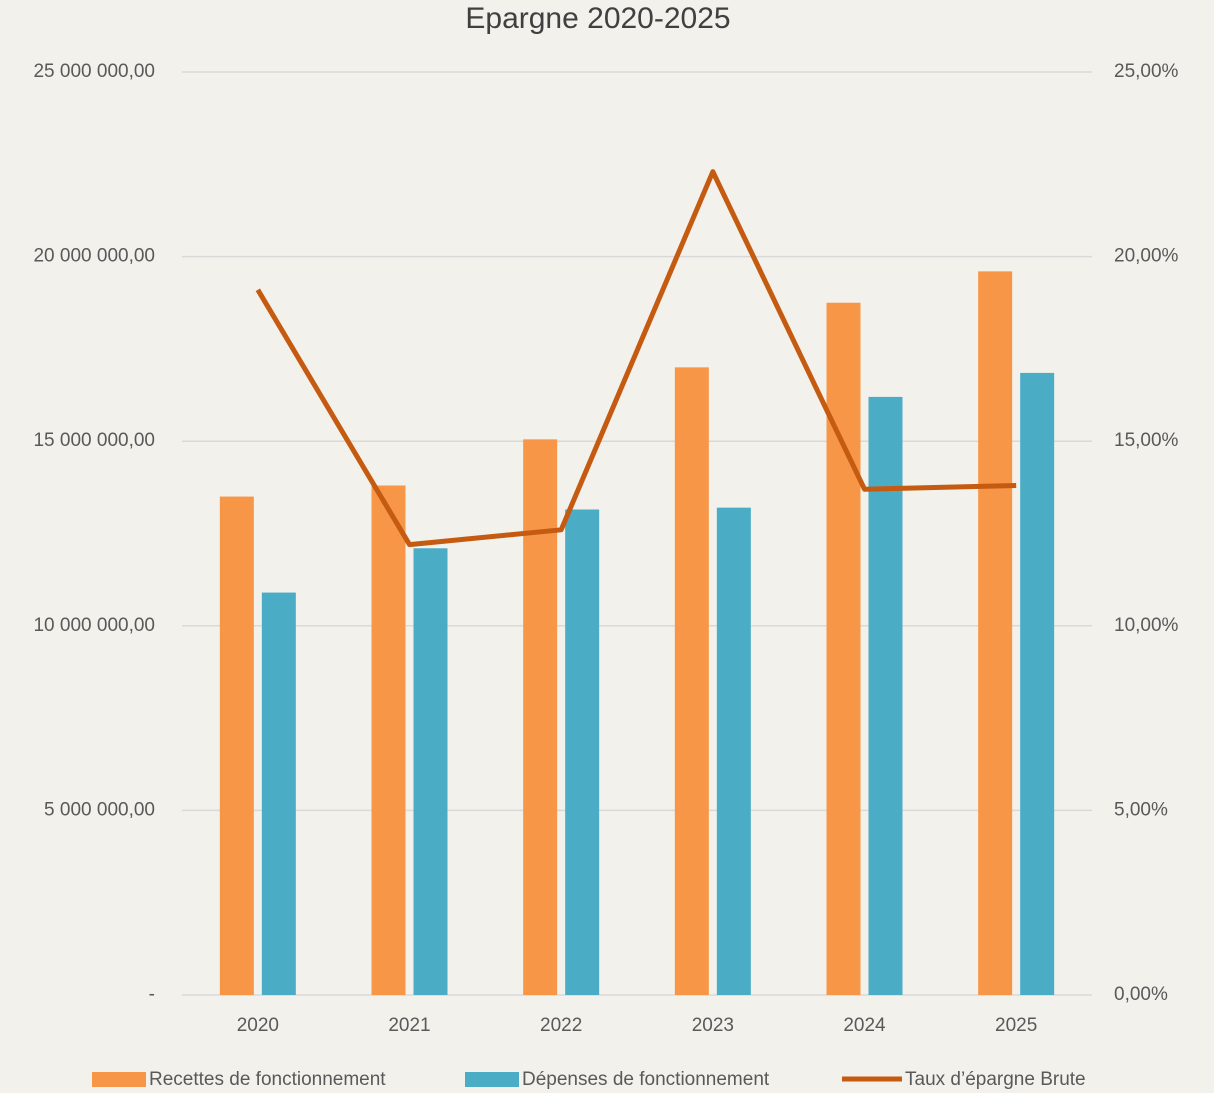  Describe the element at coordinates (1016, 1025) in the screenshot. I see `x-tick-label: 2025` at that location.